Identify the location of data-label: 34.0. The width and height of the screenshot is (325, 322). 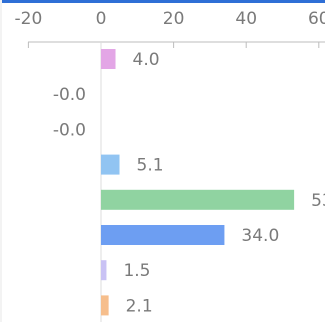
(260, 236).